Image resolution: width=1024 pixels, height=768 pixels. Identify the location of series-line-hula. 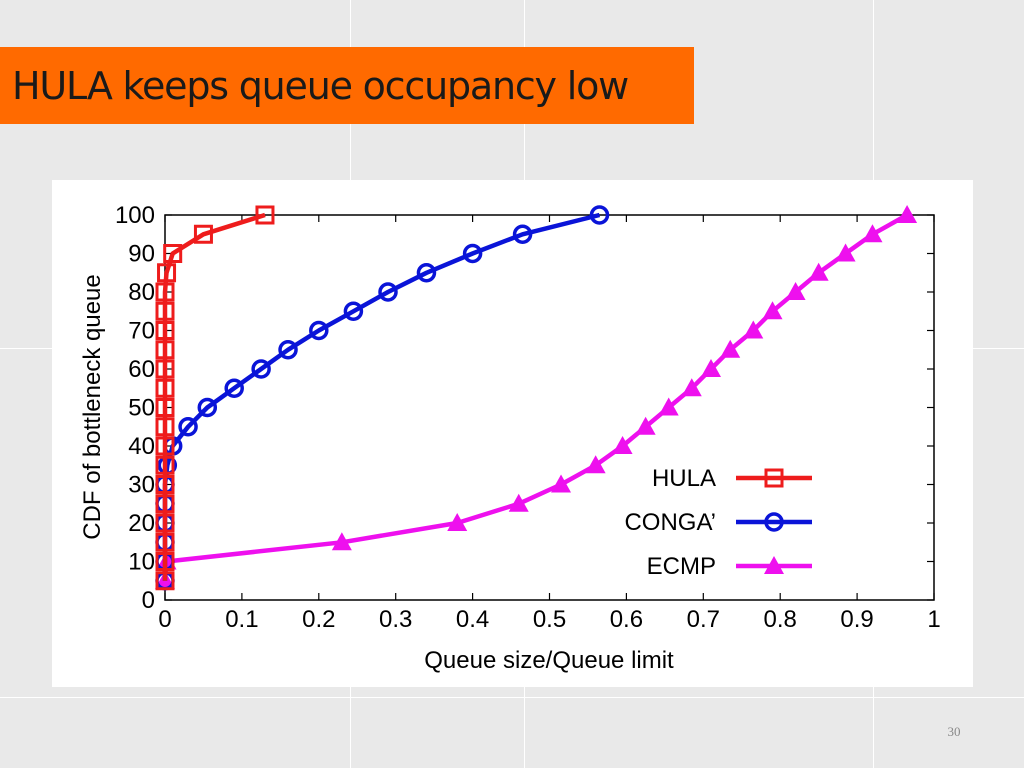
(214, 396).